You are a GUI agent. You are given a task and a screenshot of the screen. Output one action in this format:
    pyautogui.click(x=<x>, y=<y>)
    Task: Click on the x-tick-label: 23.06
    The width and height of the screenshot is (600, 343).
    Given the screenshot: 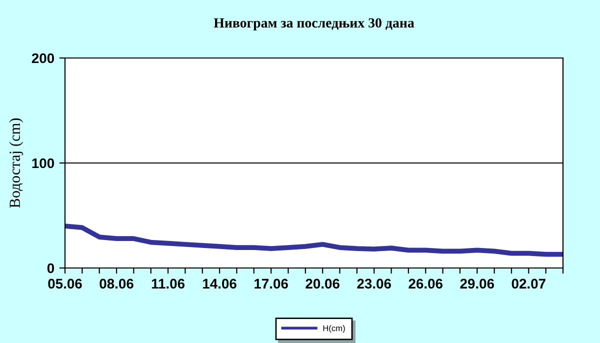 What is the action you would take?
    pyautogui.click(x=374, y=283)
    